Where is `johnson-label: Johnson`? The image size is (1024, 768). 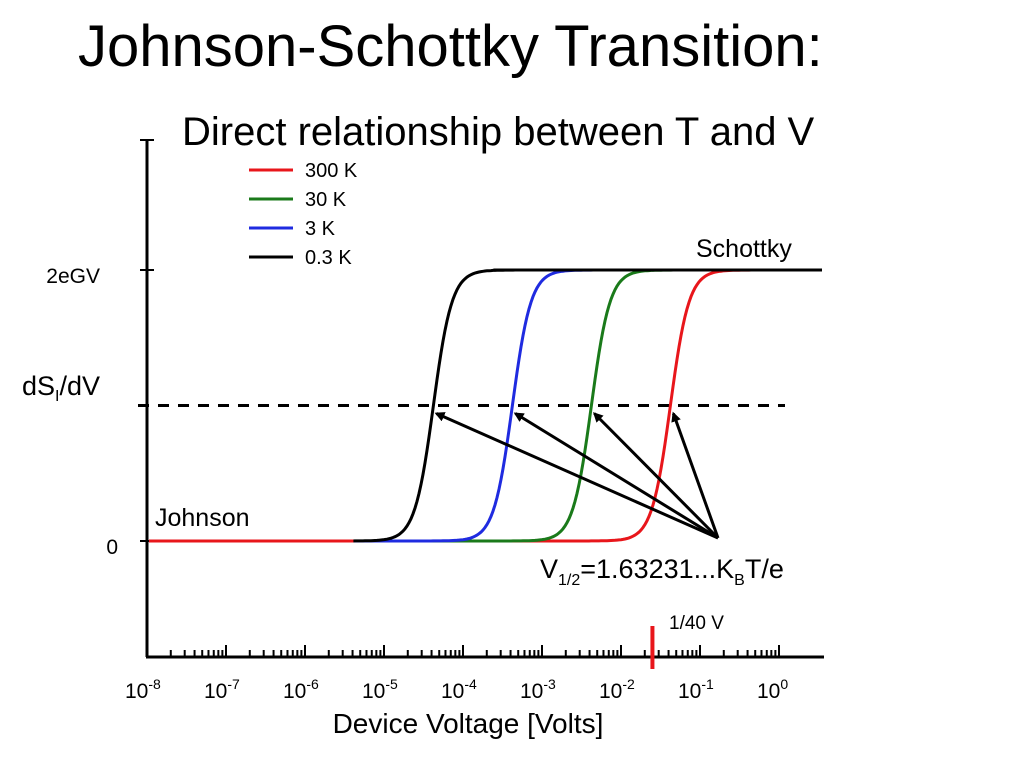 johnson-label: Johnson is located at coordinates (202, 518).